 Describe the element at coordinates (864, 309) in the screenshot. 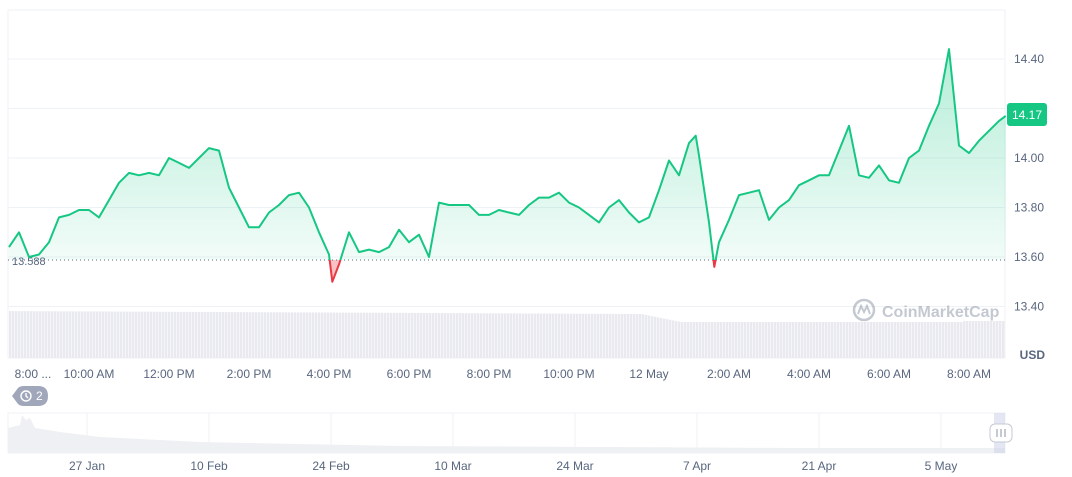

I see `coinmarketcap-logo-mark` at that location.